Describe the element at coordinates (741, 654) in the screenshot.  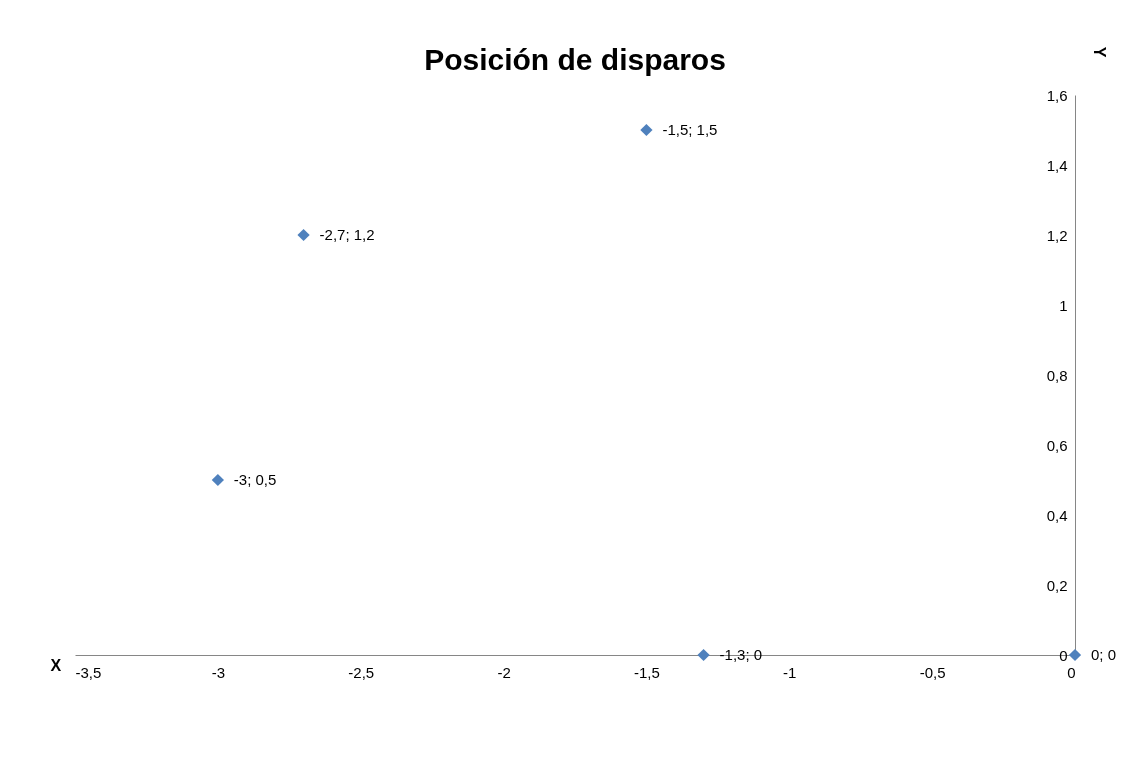
I see `data-label: -1,3; 0` at that location.